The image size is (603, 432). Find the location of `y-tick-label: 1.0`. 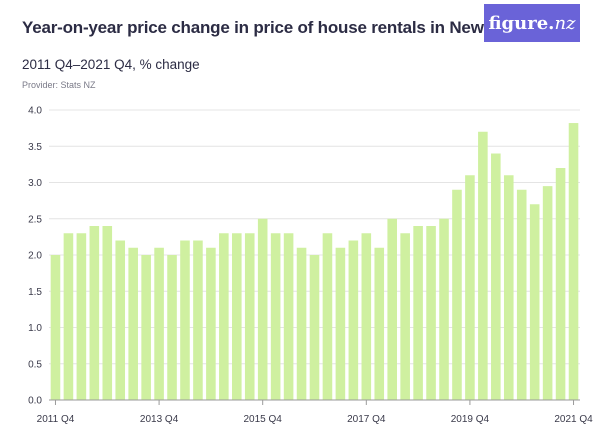

y-tick-label: 1.0 is located at coordinates (35, 328).